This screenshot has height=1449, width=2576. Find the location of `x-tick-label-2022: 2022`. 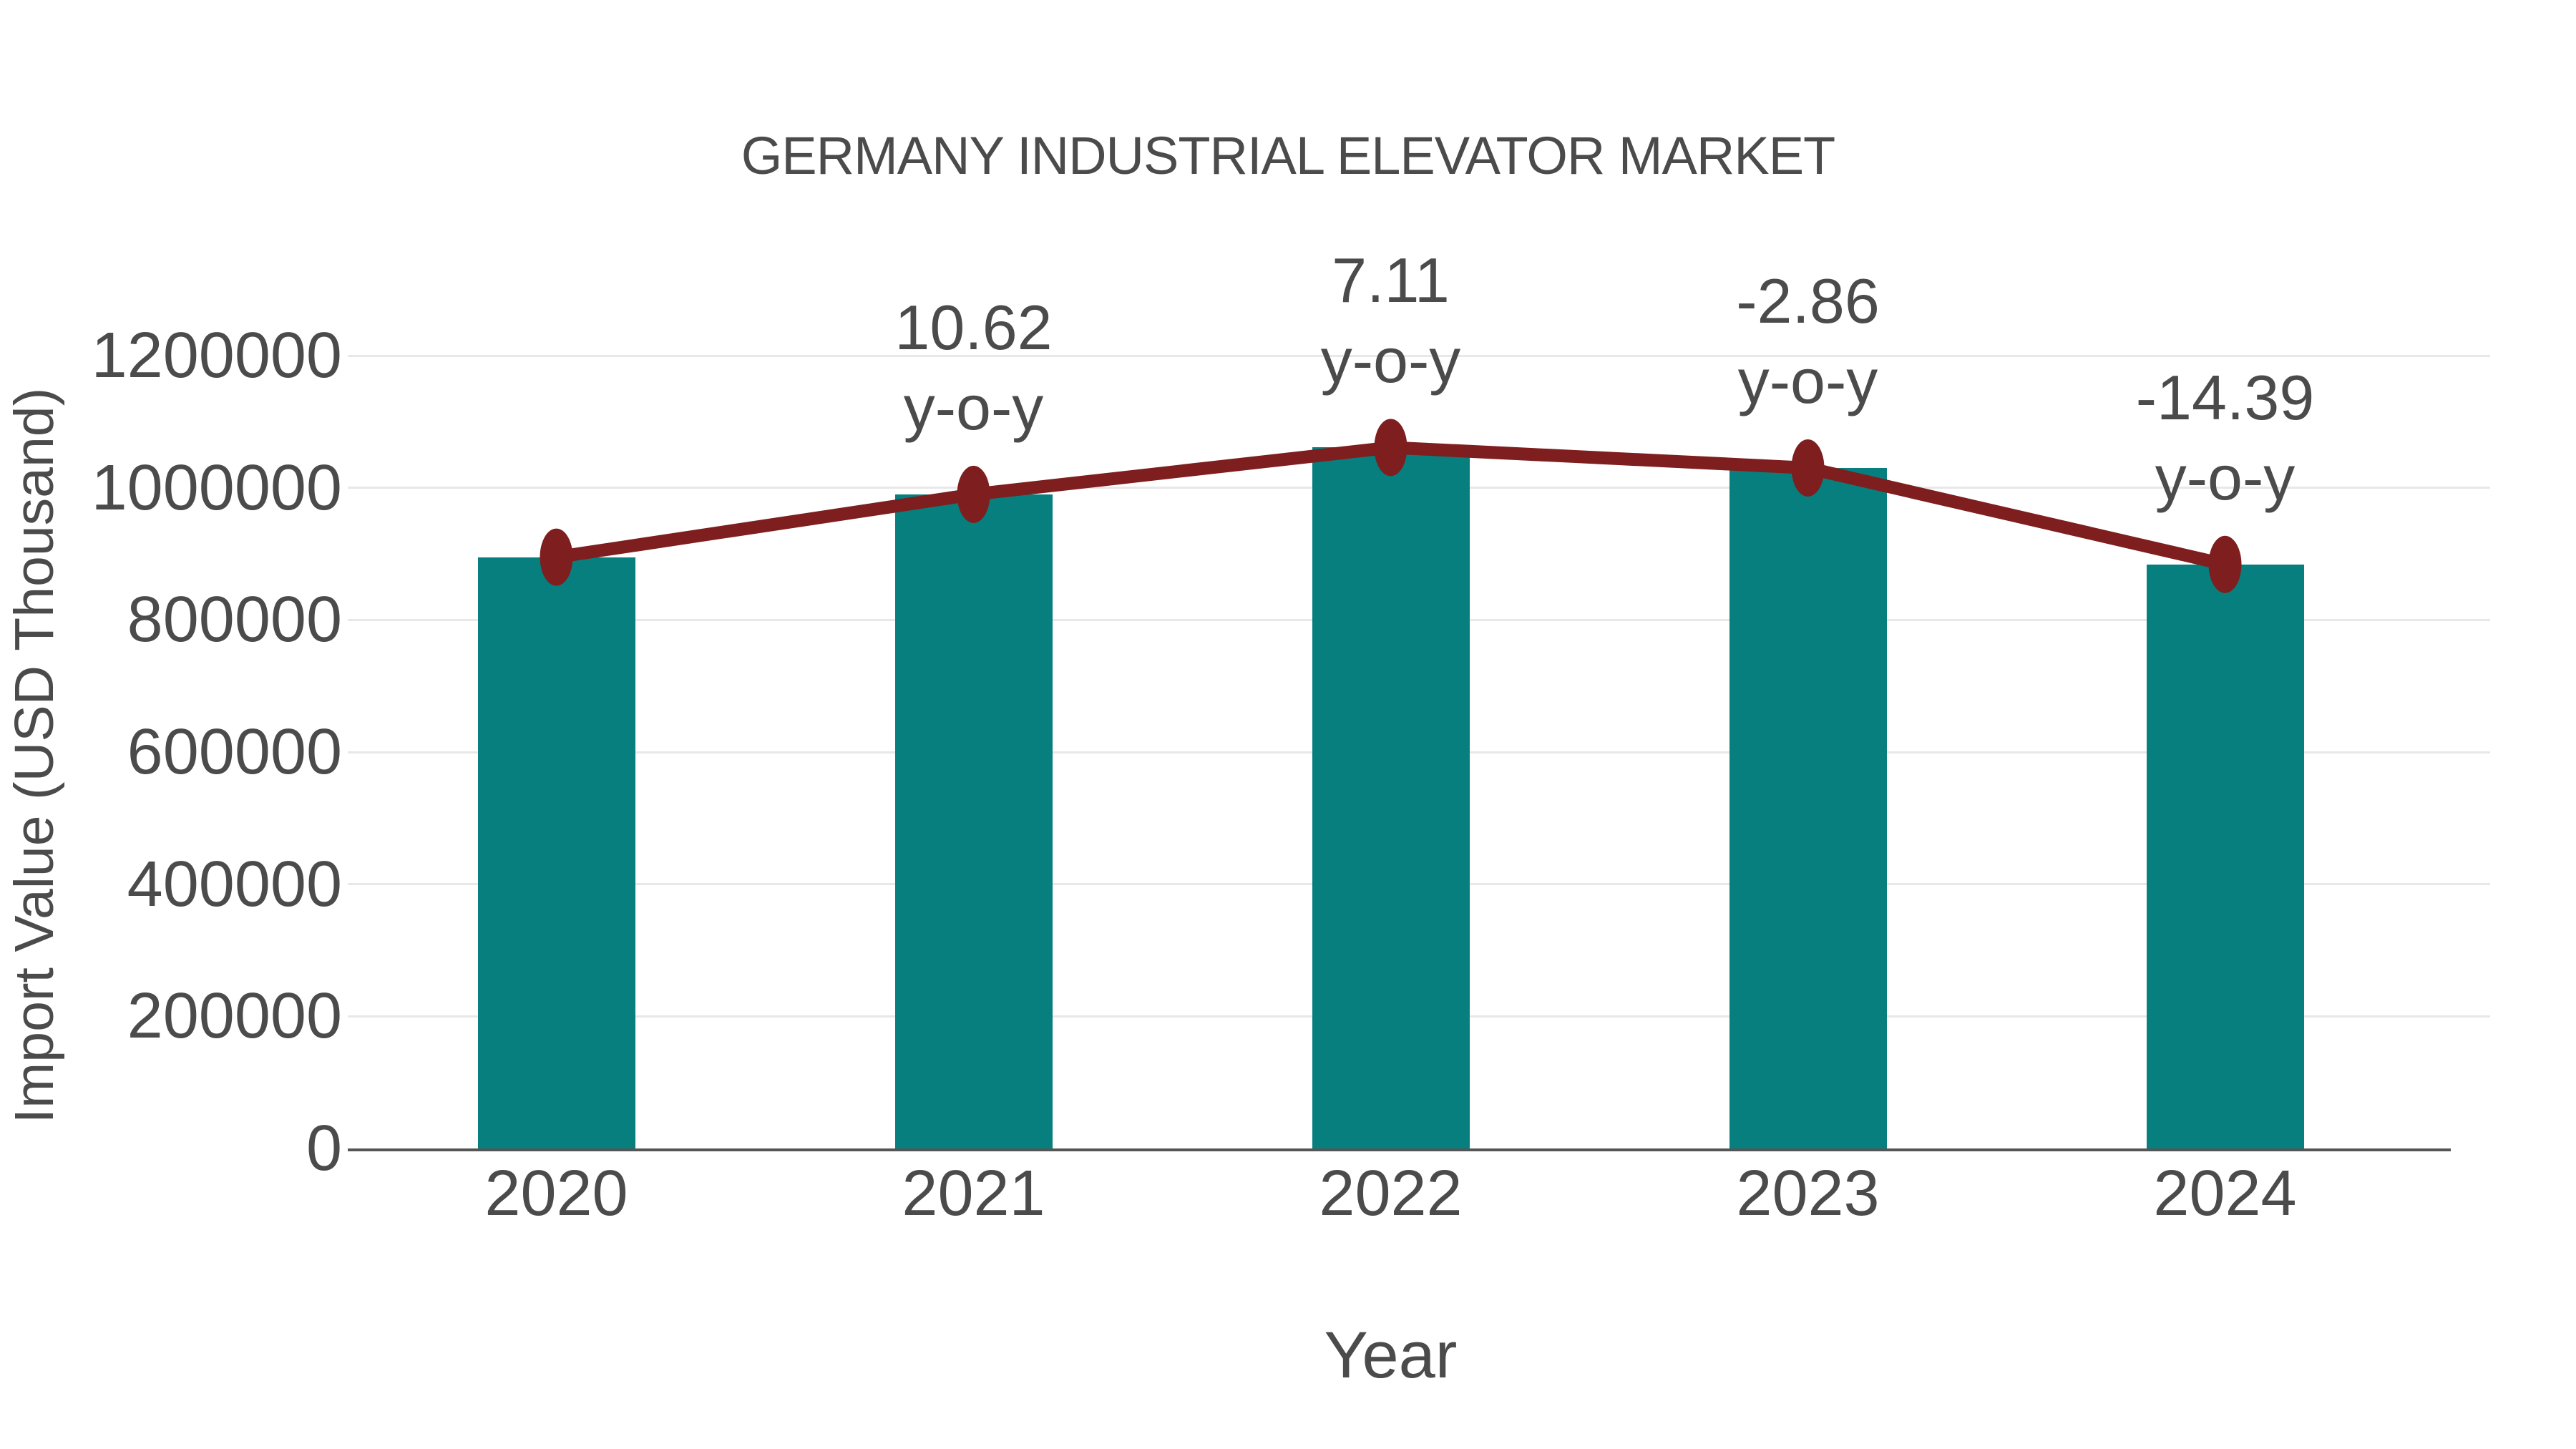

x-tick-label-2022: 2022 is located at coordinates (1391, 1193).